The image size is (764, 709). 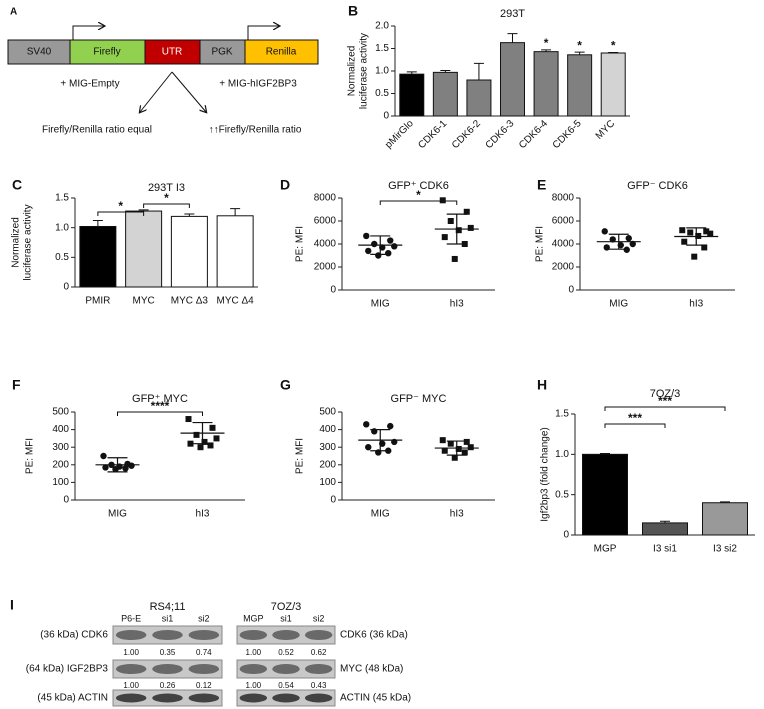 I want to click on y-tick-label: 200, so click(x=327, y=464).